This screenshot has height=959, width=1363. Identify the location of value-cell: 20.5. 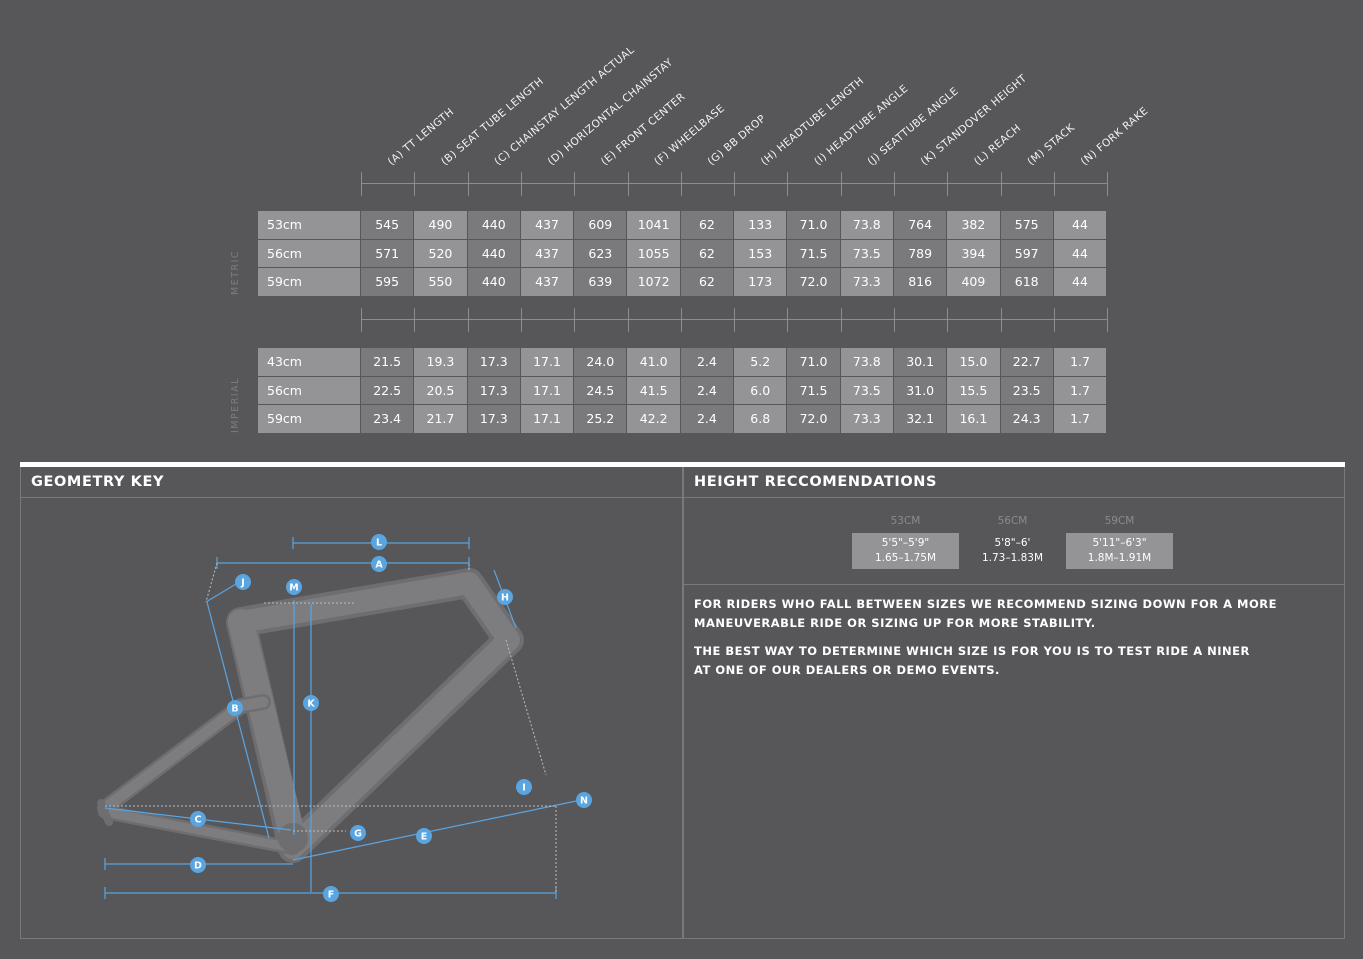
(440, 390).